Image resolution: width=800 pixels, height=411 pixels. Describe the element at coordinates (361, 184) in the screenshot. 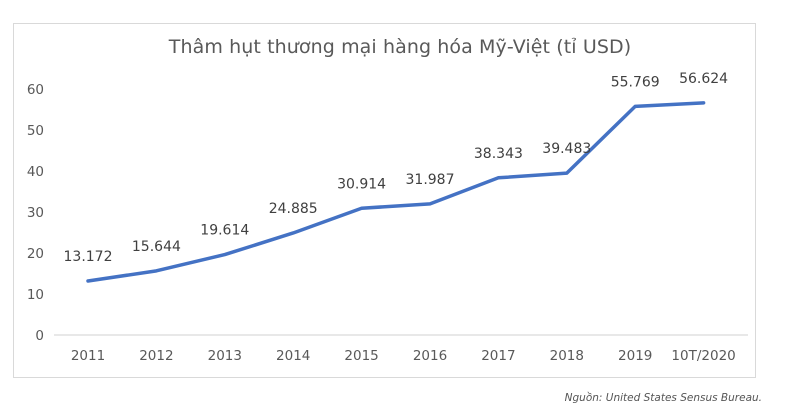

I see `data-label: 30.914` at that location.